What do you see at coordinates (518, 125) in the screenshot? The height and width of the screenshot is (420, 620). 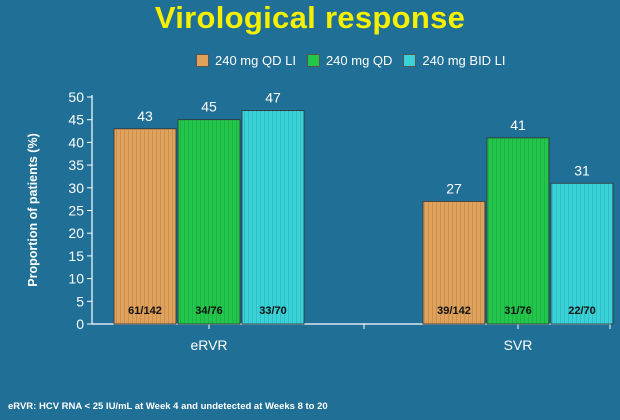 I see `bar-value-label: 41` at bounding box center [518, 125].